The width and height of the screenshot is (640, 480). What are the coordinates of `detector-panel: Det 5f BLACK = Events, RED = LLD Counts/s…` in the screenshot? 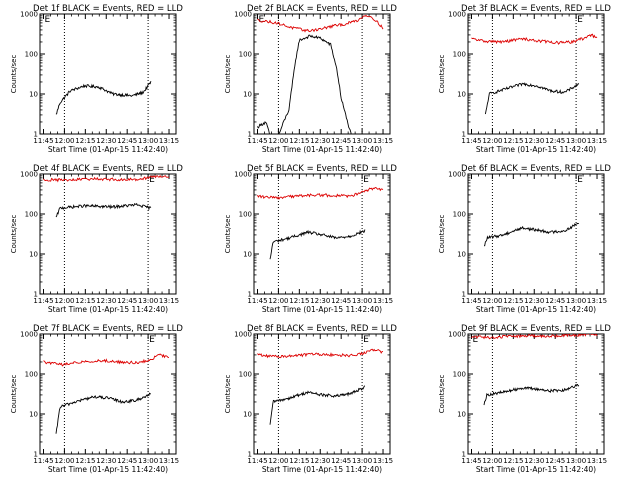 It's located at (310, 239).